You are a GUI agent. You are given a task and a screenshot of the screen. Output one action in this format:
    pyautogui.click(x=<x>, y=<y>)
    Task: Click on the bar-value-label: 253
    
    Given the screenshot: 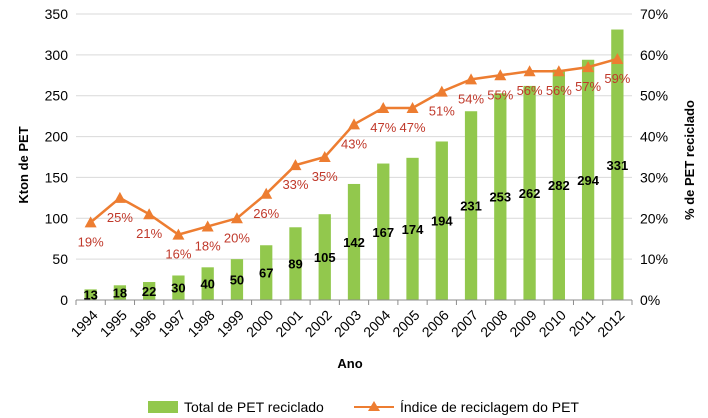 What is the action you would take?
    pyautogui.click(x=500, y=197)
    